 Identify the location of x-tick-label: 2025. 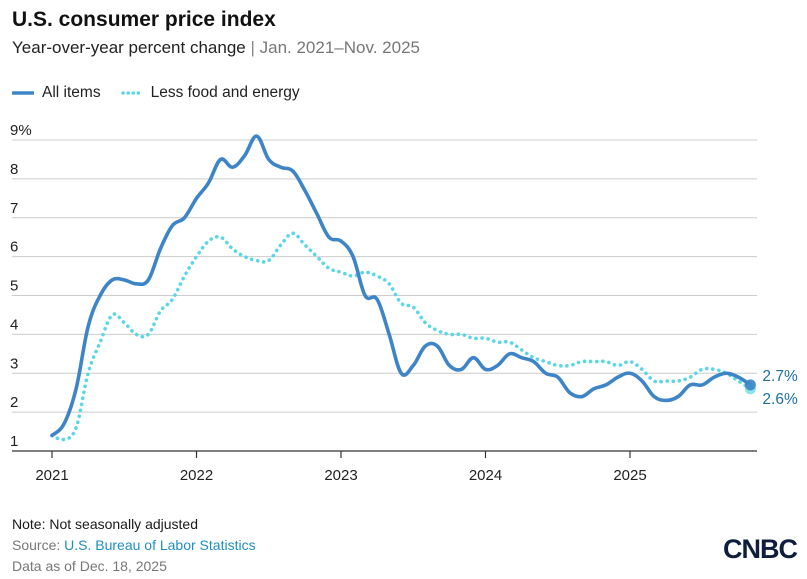
(629, 475).